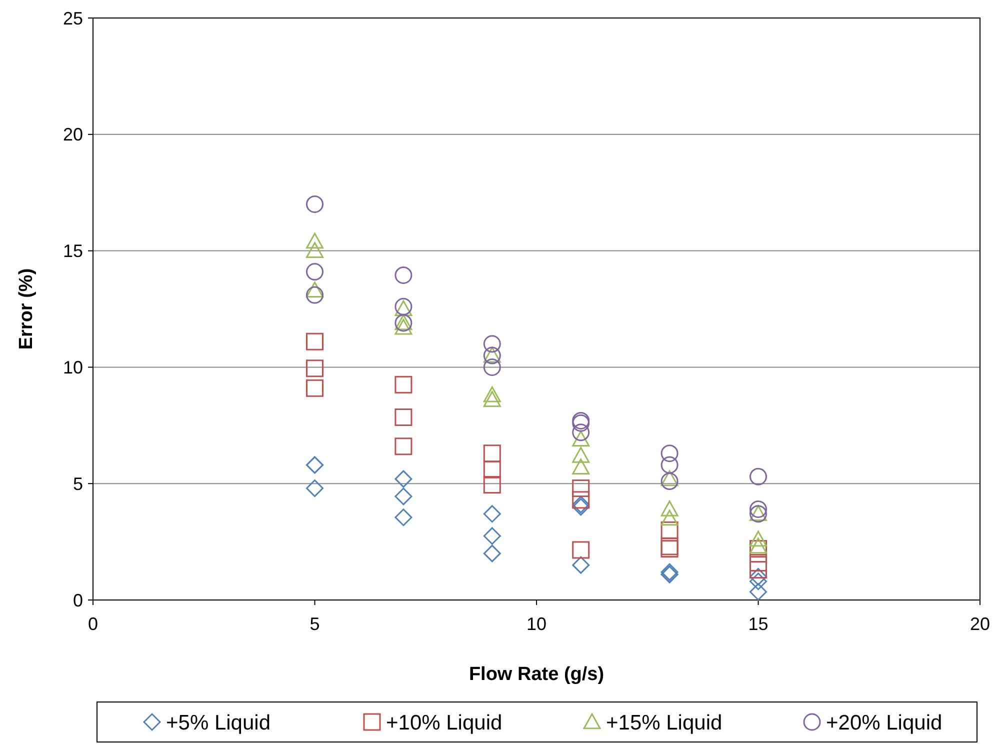 The image size is (997, 745). Describe the element at coordinates (315, 624) in the screenshot. I see `x-tick-label: 5` at that location.